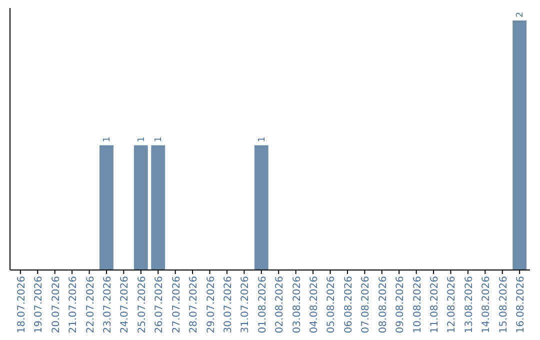  Describe the element at coordinates (125, 305) in the screenshot. I see `x-tick-label: 24.07.2026` at that location.